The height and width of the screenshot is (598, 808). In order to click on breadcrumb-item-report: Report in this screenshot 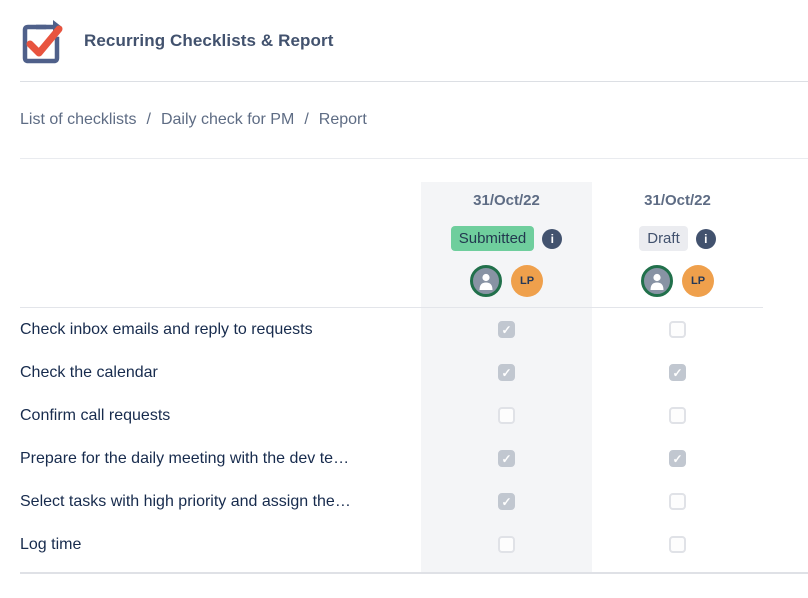, I will do `click(342, 119)`.